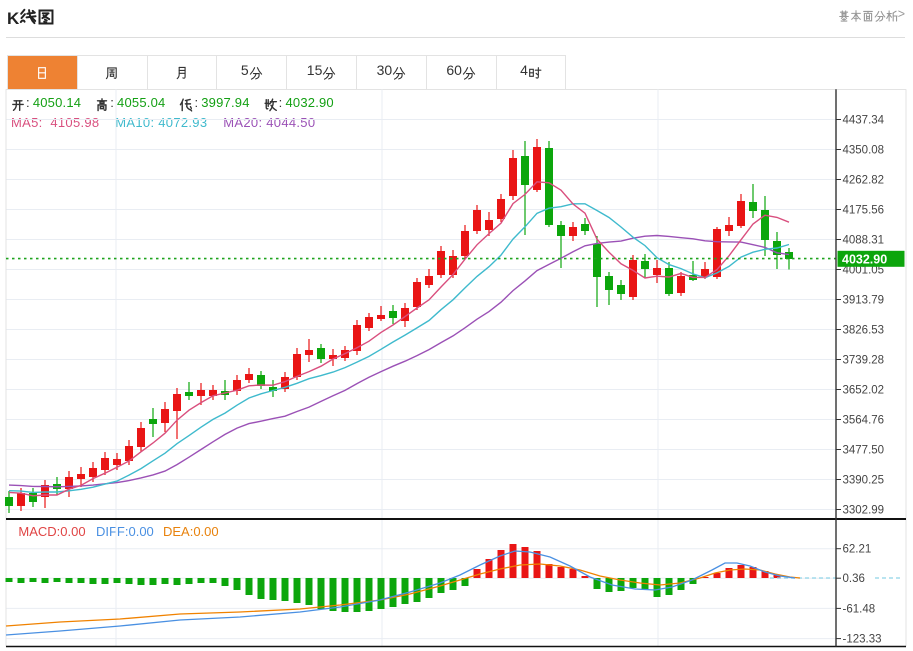 This screenshot has width=913, height=651. I want to click on svg-text: 3302.99, so click(864, 511).